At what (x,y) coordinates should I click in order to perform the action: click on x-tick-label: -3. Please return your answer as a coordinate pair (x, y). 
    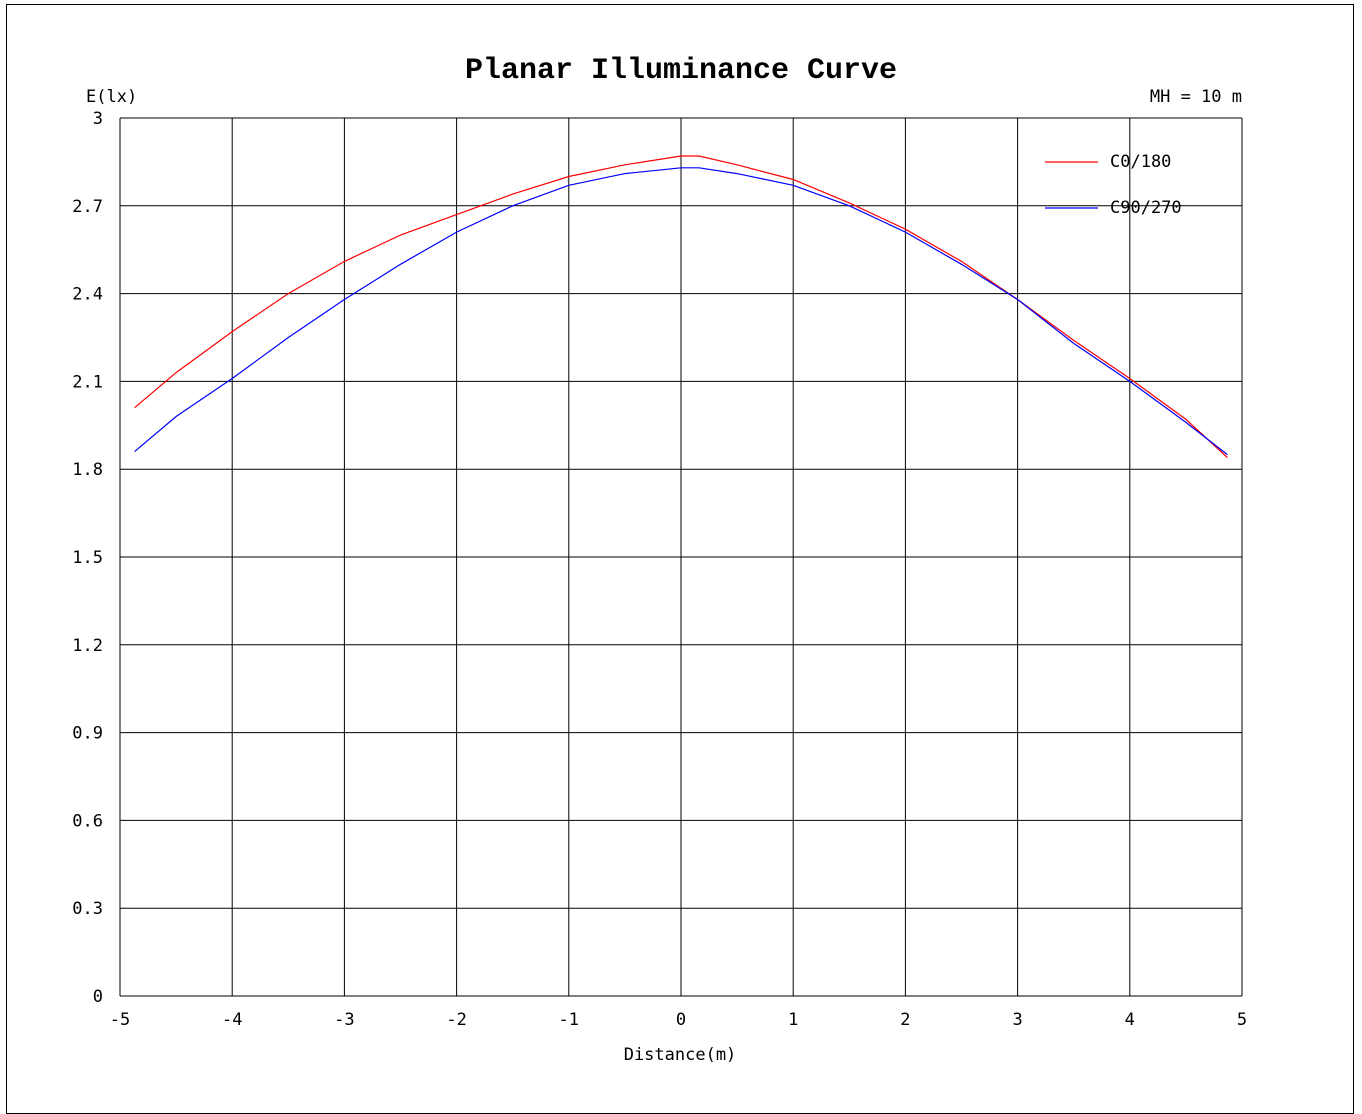
    Looking at the image, I should click on (344, 1020).